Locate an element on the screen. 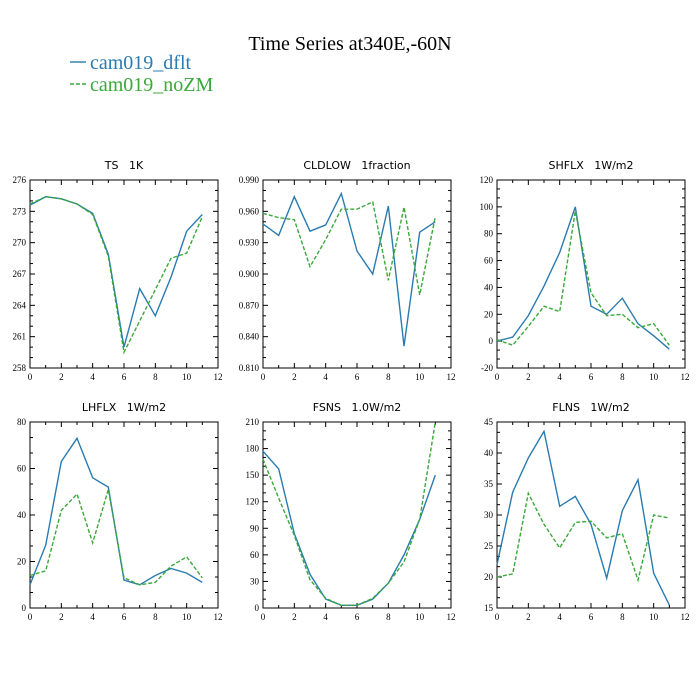 The image size is (700, 700). series-line-dflt-flns is located at coordinates (583, 517).